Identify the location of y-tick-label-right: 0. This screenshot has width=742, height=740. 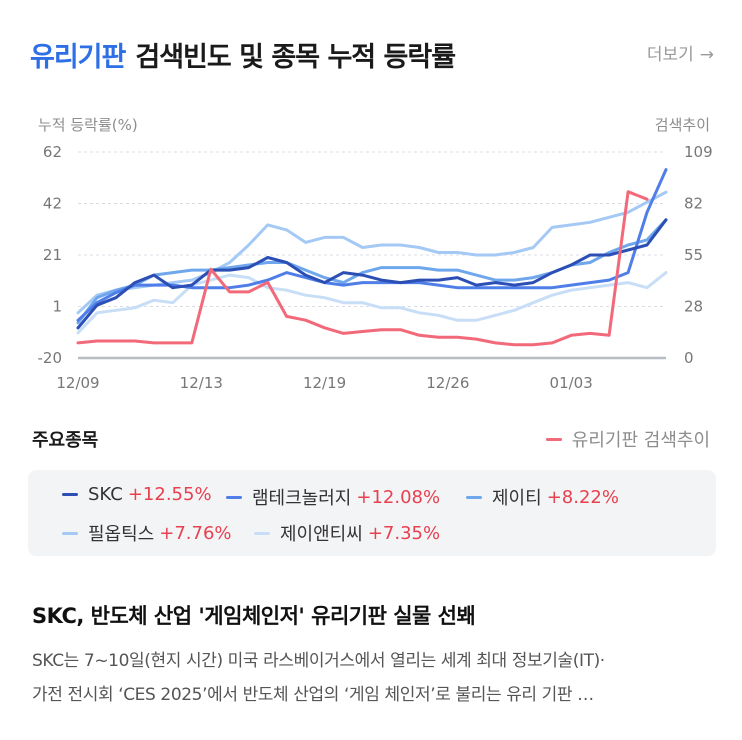
(689, 358).